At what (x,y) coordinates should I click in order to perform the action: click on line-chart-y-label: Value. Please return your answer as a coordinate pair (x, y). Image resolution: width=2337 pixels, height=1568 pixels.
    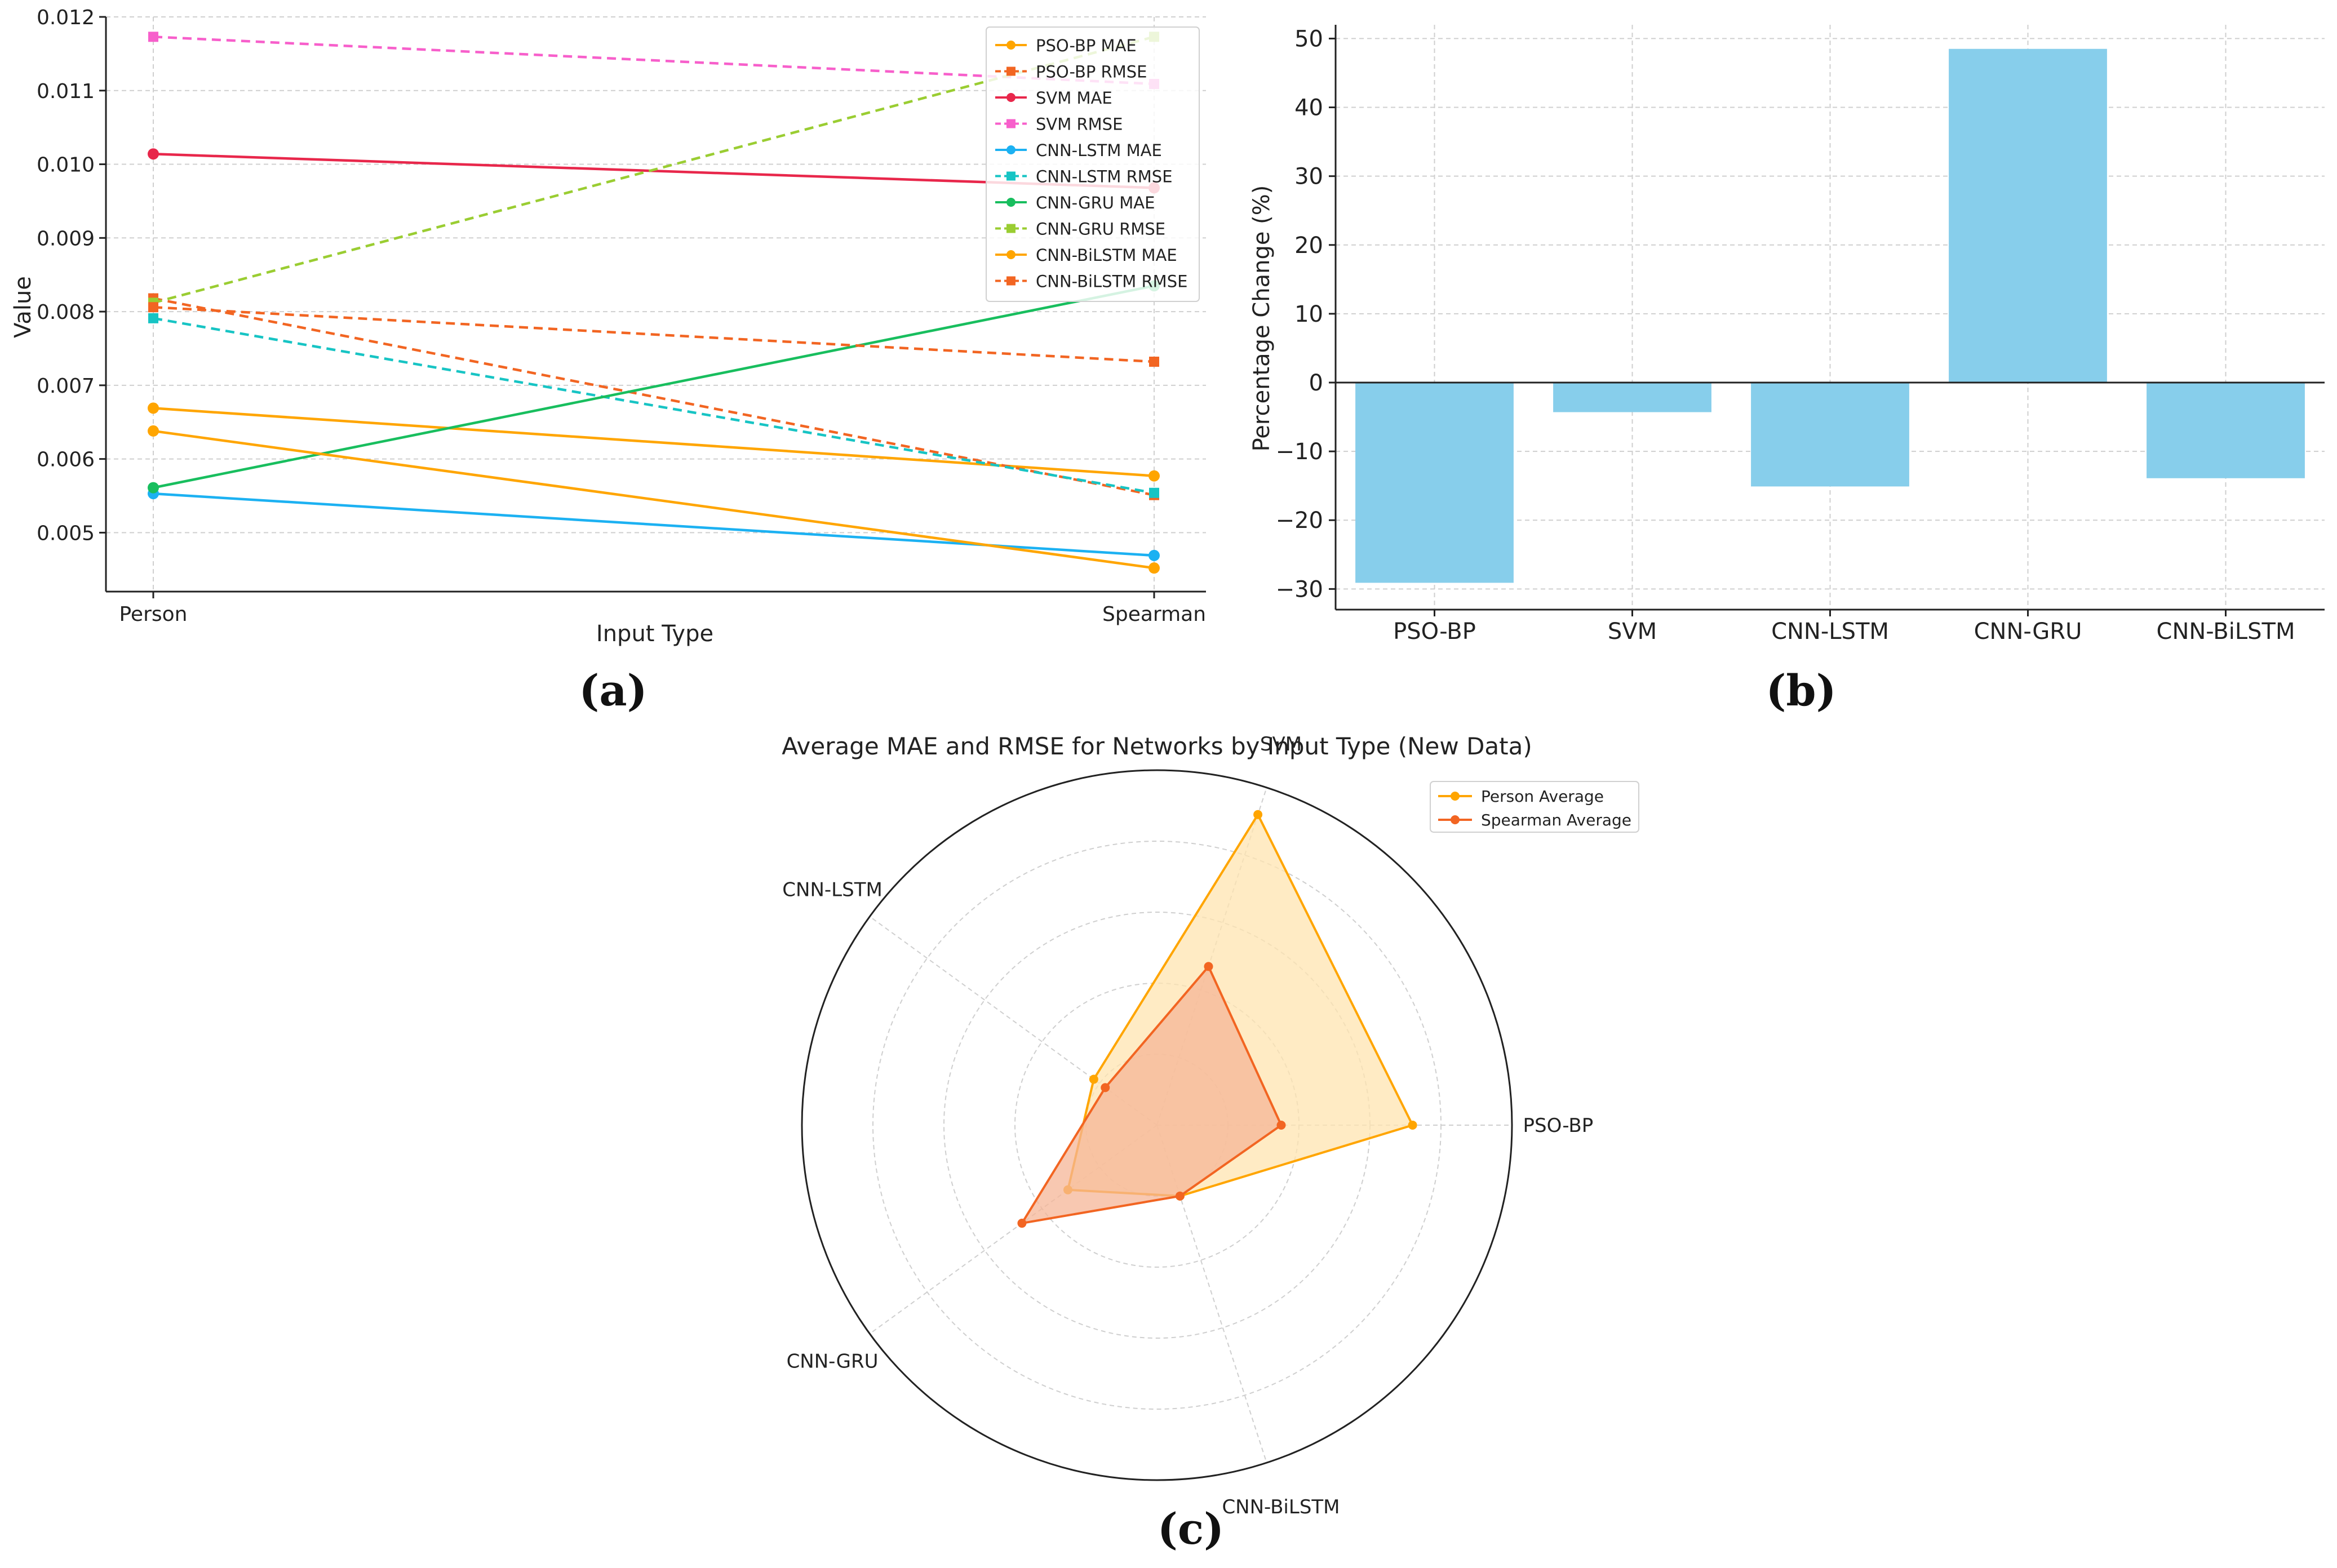
    Looking at the image, I should click on (23, 307).